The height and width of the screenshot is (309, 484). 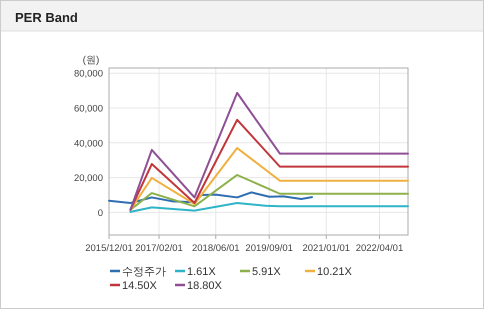 I want to click on y-tick-label: 60,000, so click(x=88, y=109).